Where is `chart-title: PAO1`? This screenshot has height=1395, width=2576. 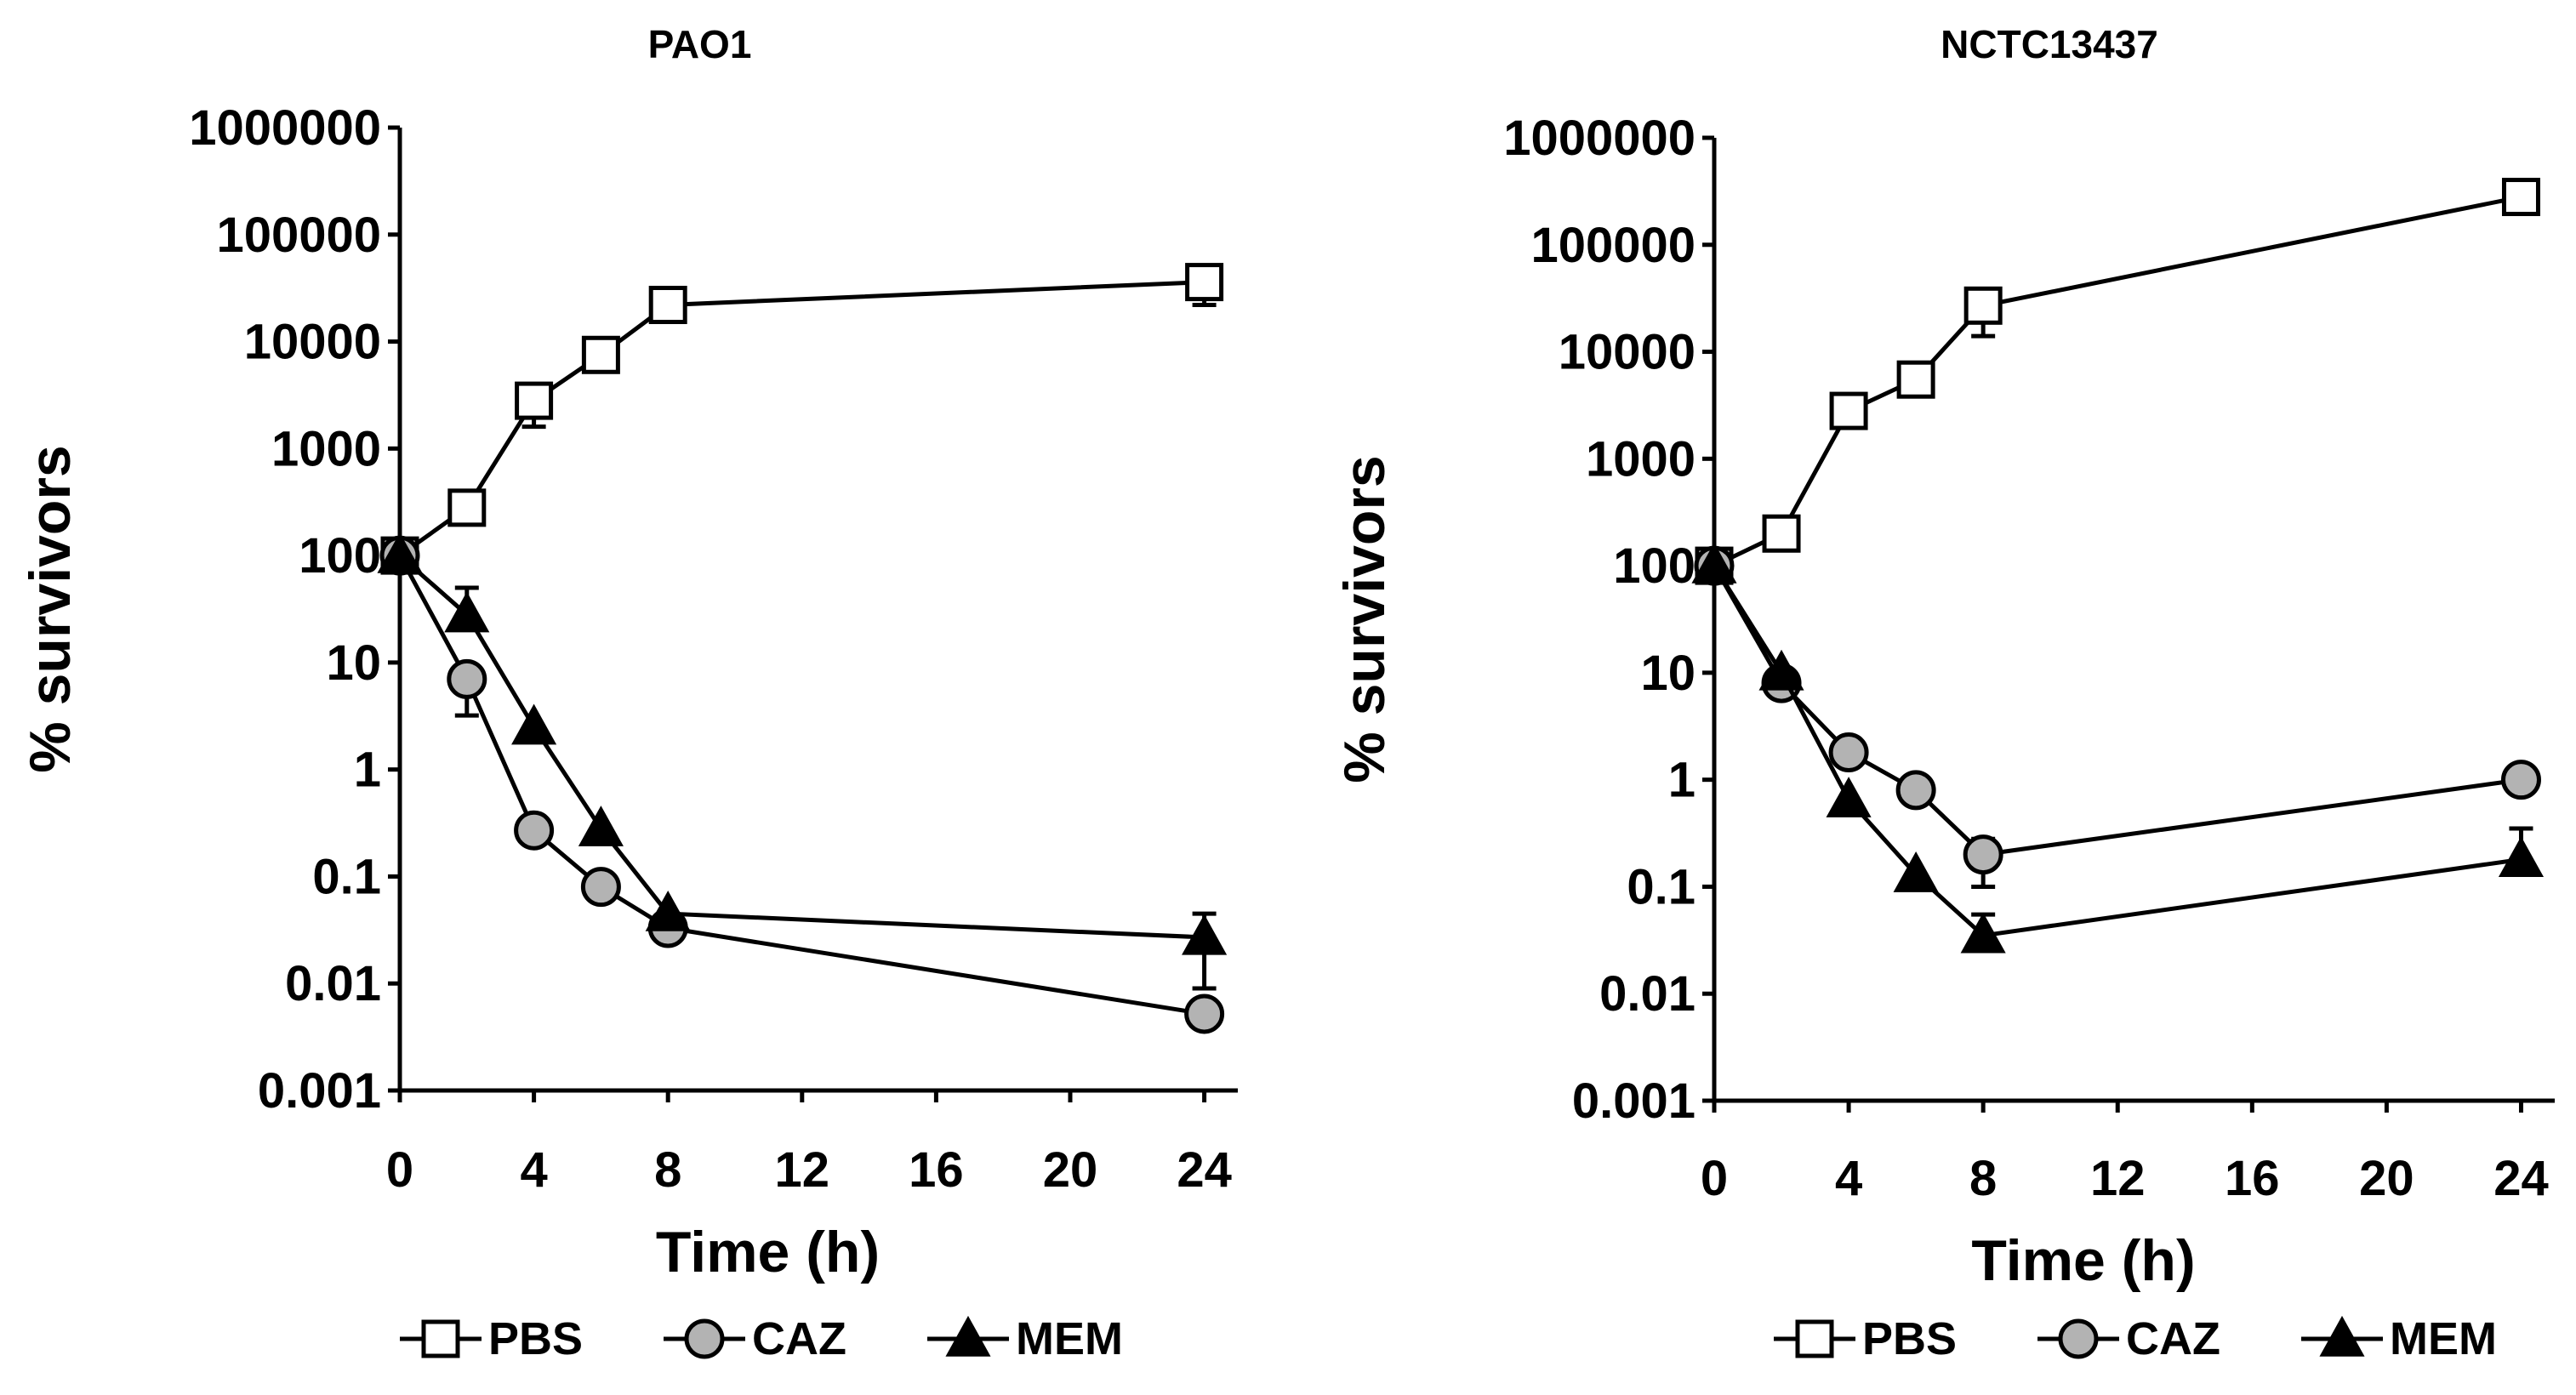 chart-title: PAO1 is located at coordinates (700, 44).